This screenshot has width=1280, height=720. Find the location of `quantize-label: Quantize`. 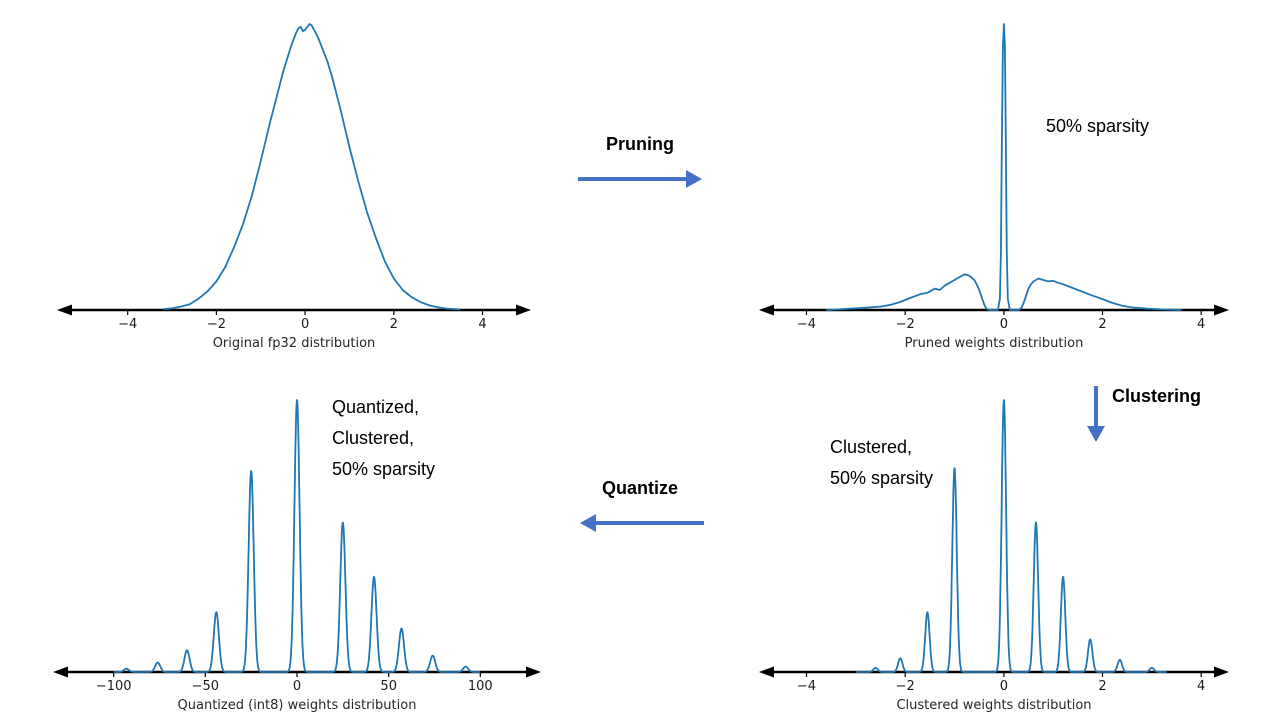

quantize-label: Quantize is located at coordinates (639, 488).